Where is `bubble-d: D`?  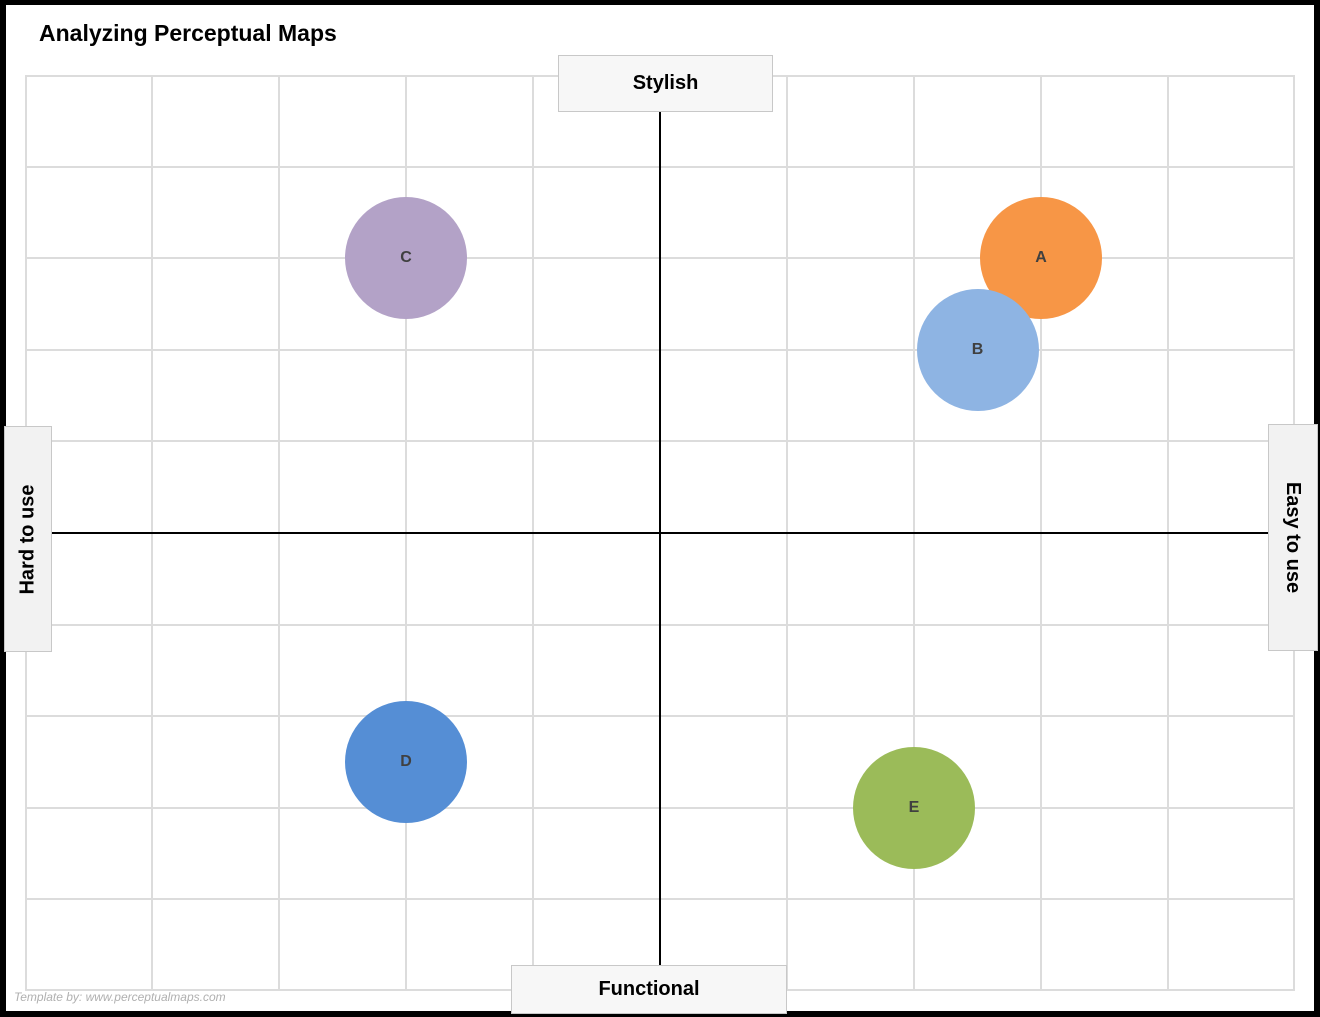 bubble-d: D is located at coordinates (406, 762).